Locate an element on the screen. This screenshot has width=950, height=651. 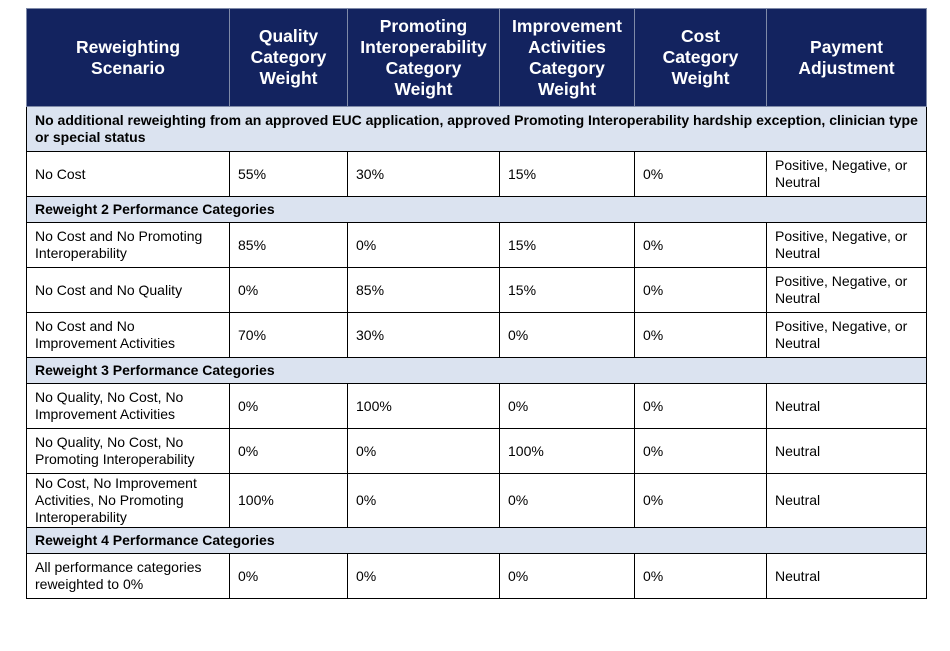
section-title: Reweight 3 Performance Categories is located at coordinates (476, 370).